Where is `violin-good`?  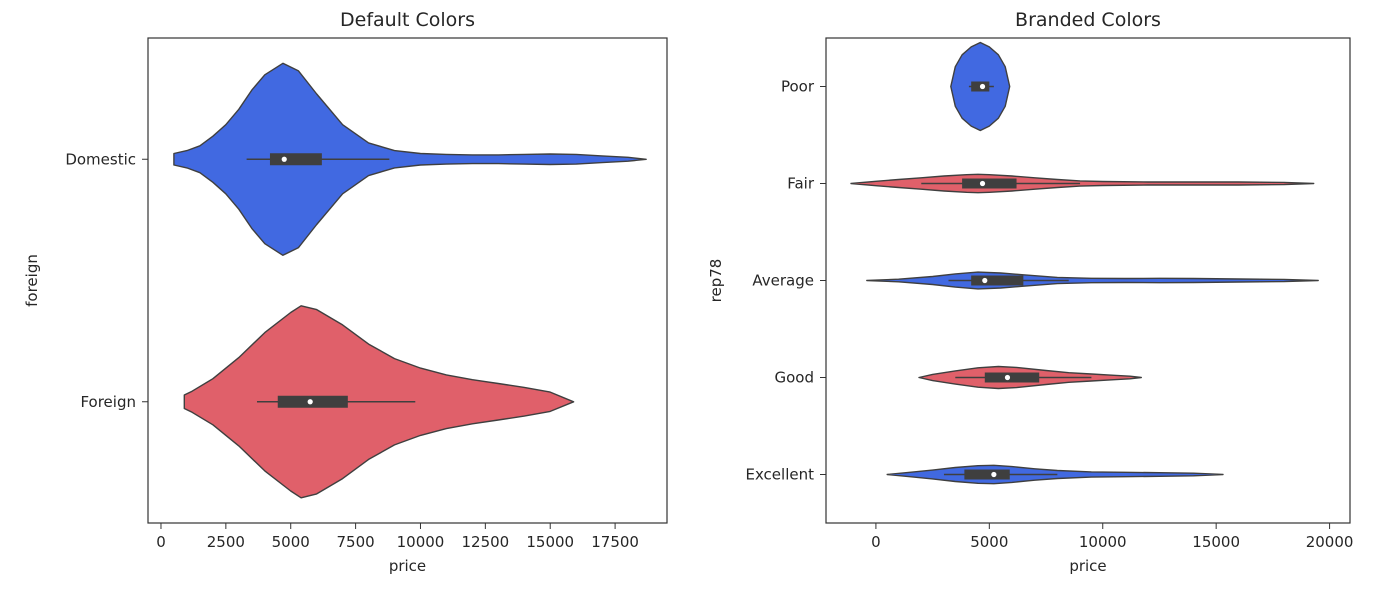
violin-good is located at coordinates (1030, 377).